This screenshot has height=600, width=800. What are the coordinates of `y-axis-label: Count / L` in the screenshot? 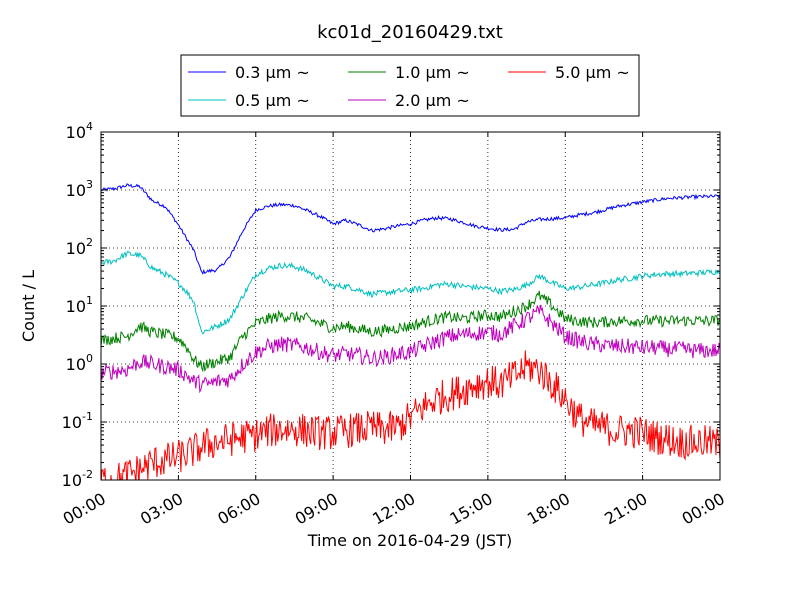 It's located at (28, 306).